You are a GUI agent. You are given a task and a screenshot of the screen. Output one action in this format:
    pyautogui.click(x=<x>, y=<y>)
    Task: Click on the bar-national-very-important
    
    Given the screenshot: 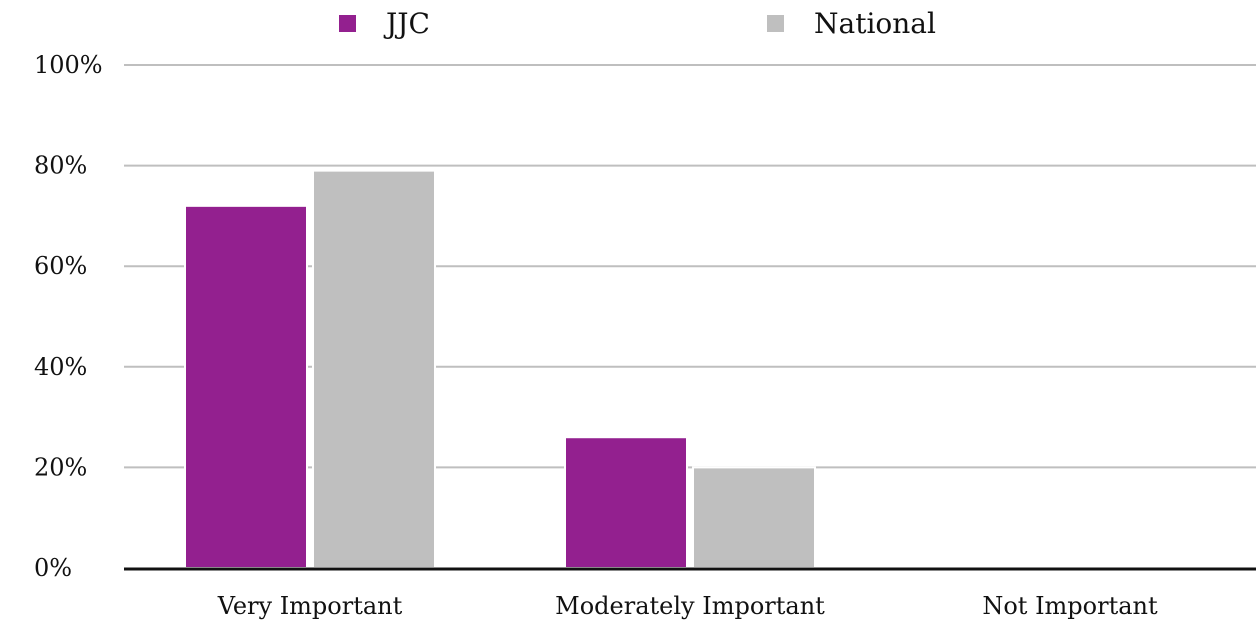 What is the action you would take?
    pyautogui.click(x=374, y=369)
    